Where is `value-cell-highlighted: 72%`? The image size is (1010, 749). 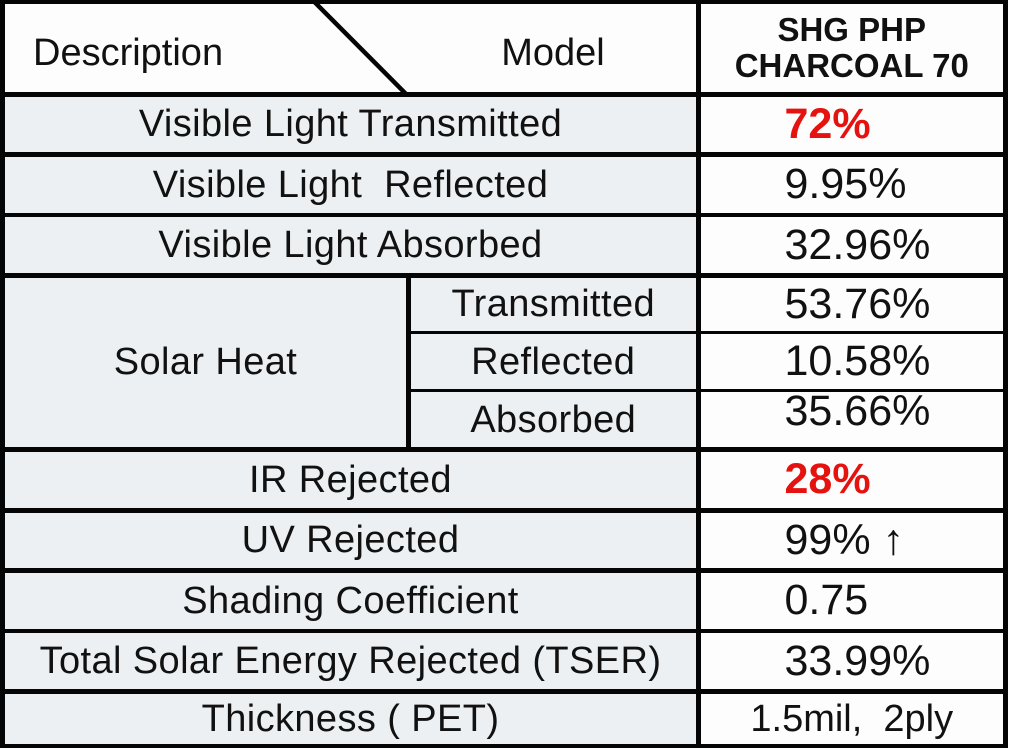
value-cell-highlighted: 72% is located at coordinates (851, 124).